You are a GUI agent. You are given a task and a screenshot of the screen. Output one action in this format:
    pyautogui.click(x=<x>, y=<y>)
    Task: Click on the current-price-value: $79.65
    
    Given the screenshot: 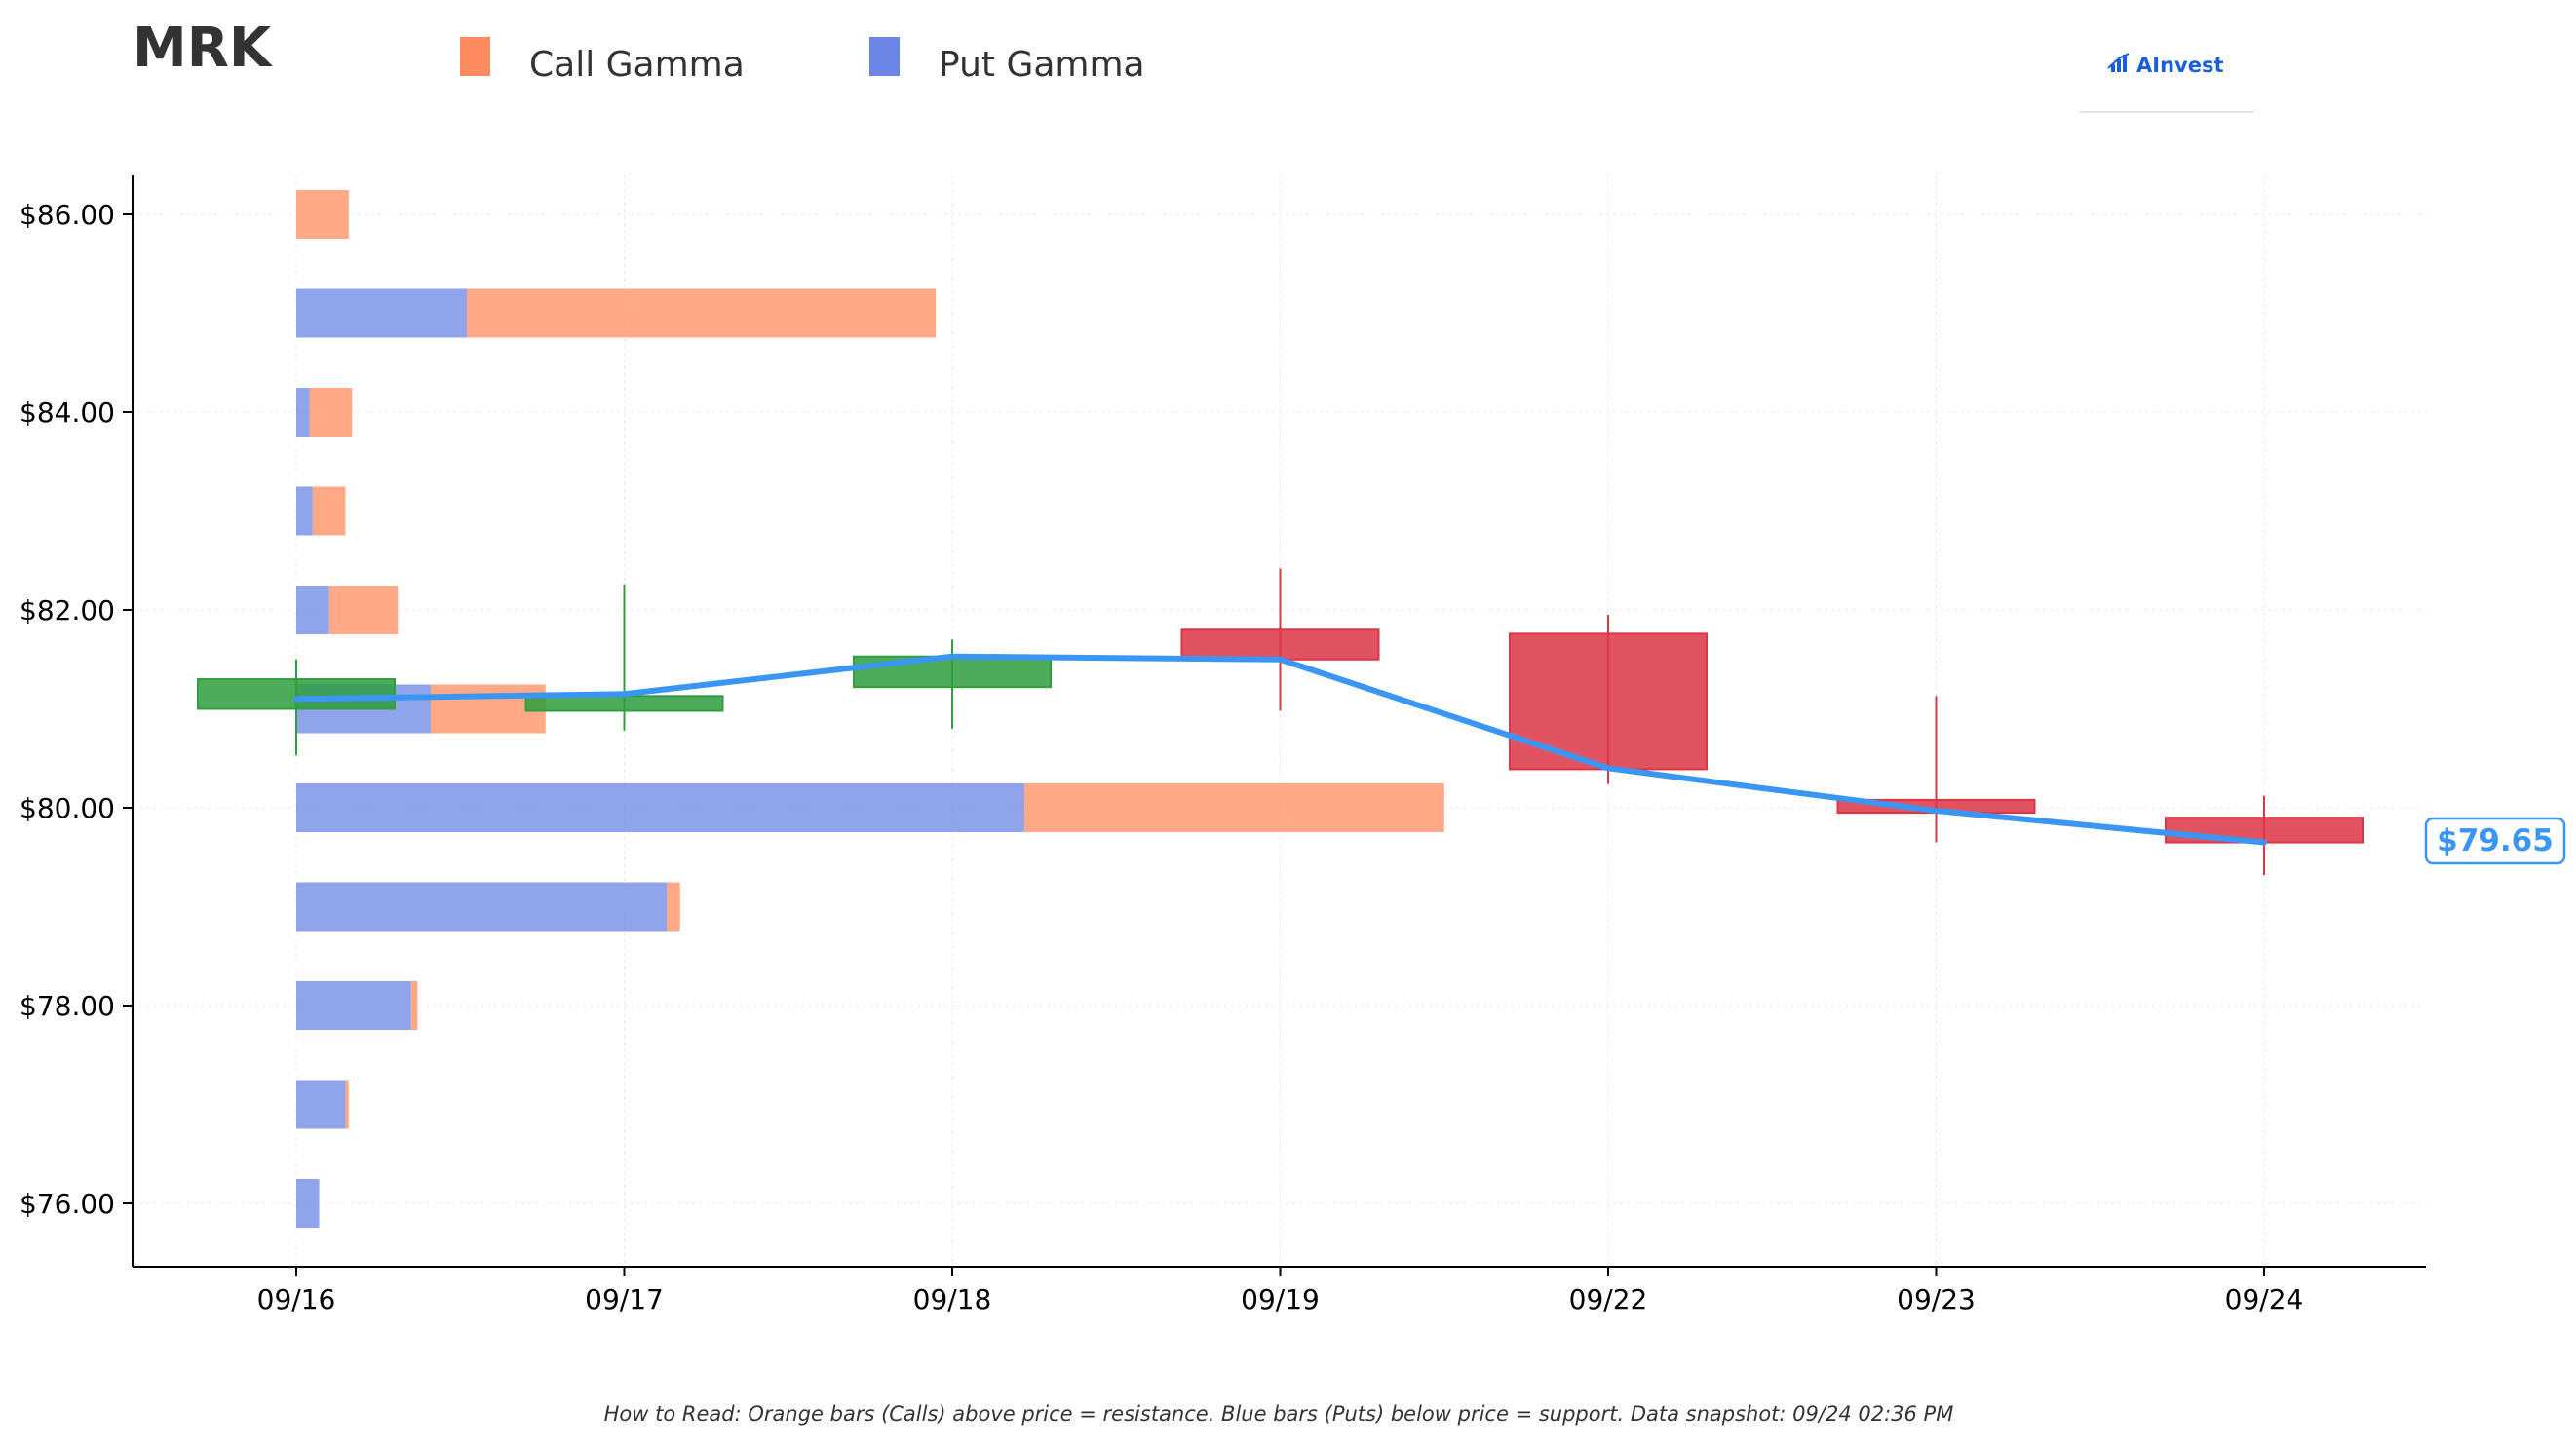 What is the action you would take?
    pyautogui.click(x=2495, y=840)
    